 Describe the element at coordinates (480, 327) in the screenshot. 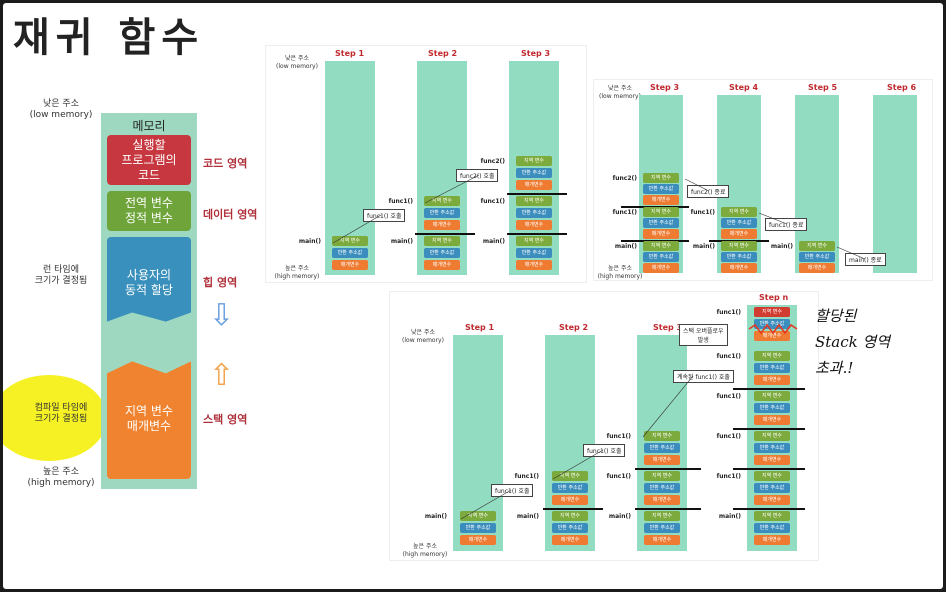

I see `panel-c-step-1: Step 1` at that location.